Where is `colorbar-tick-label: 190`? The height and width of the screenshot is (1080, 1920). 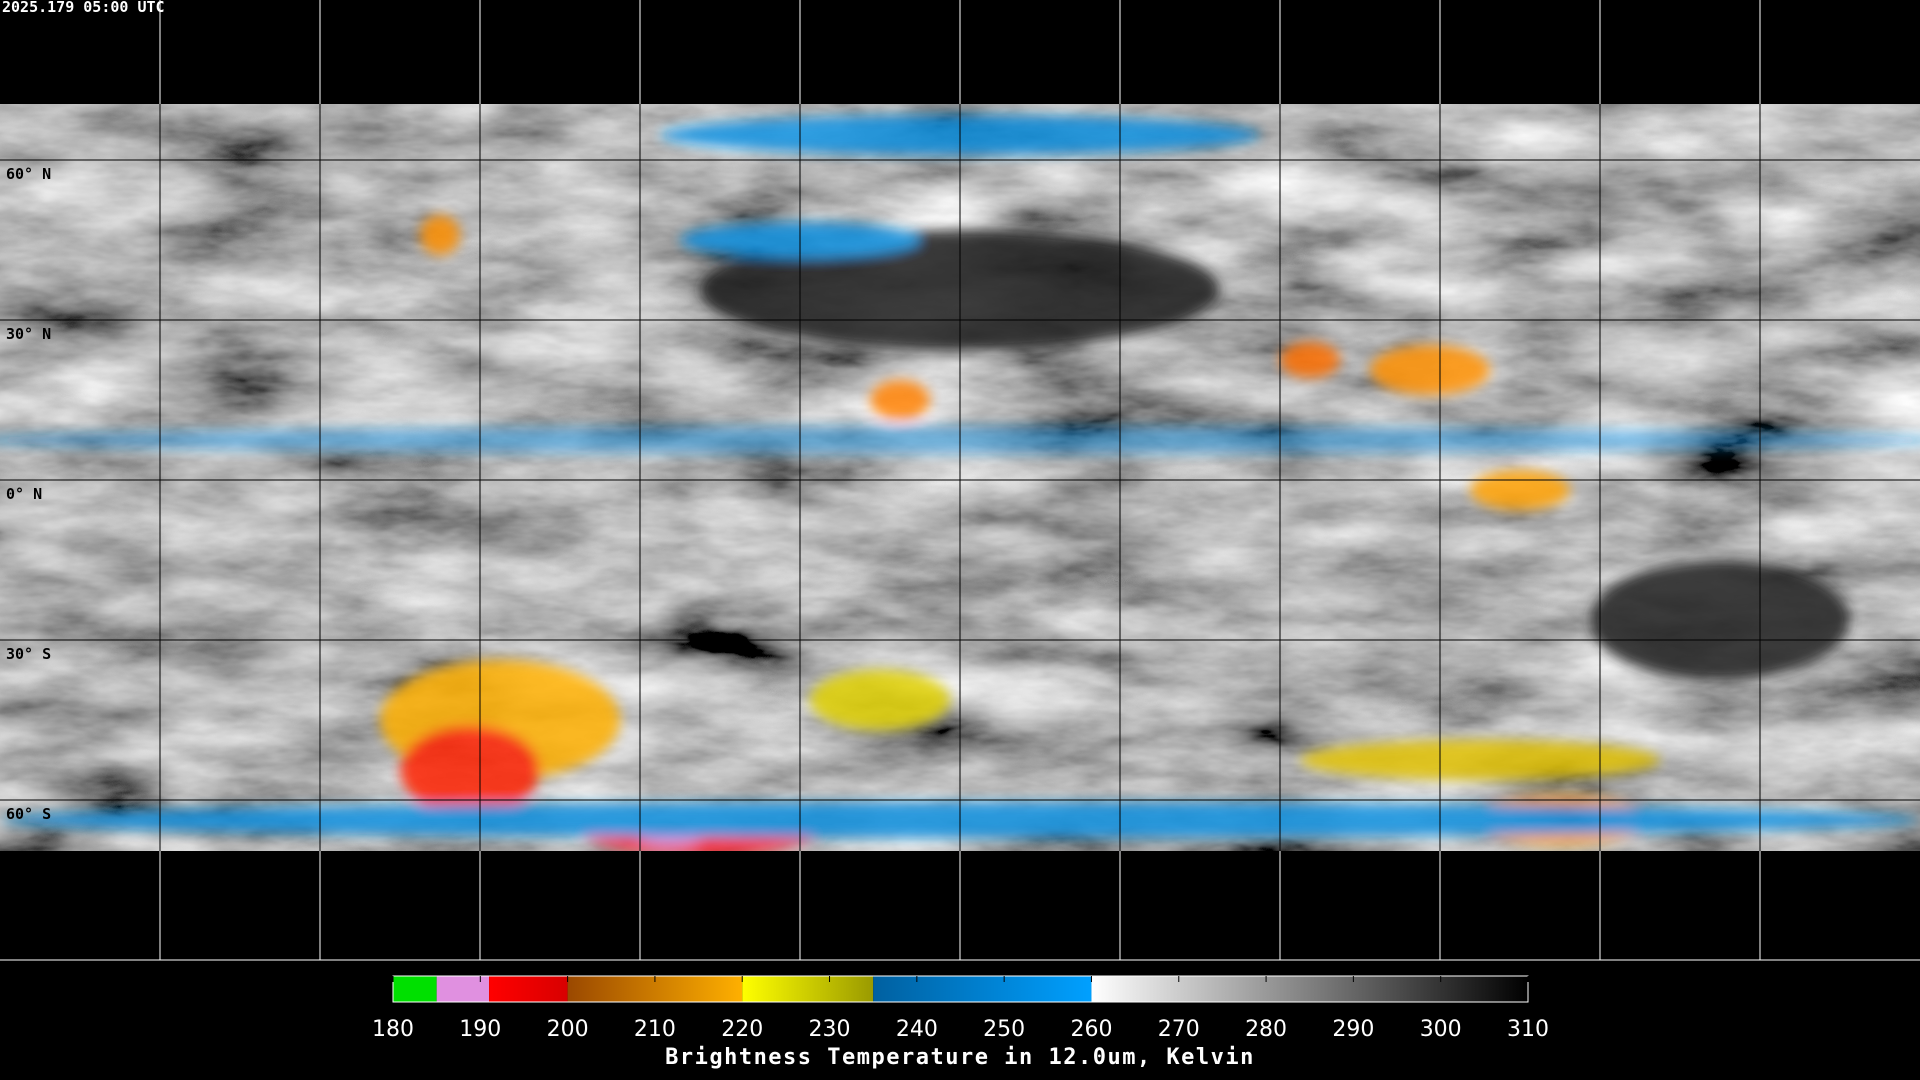 colorbar-tick-label: 190 is located at coordinates (480, 1029).